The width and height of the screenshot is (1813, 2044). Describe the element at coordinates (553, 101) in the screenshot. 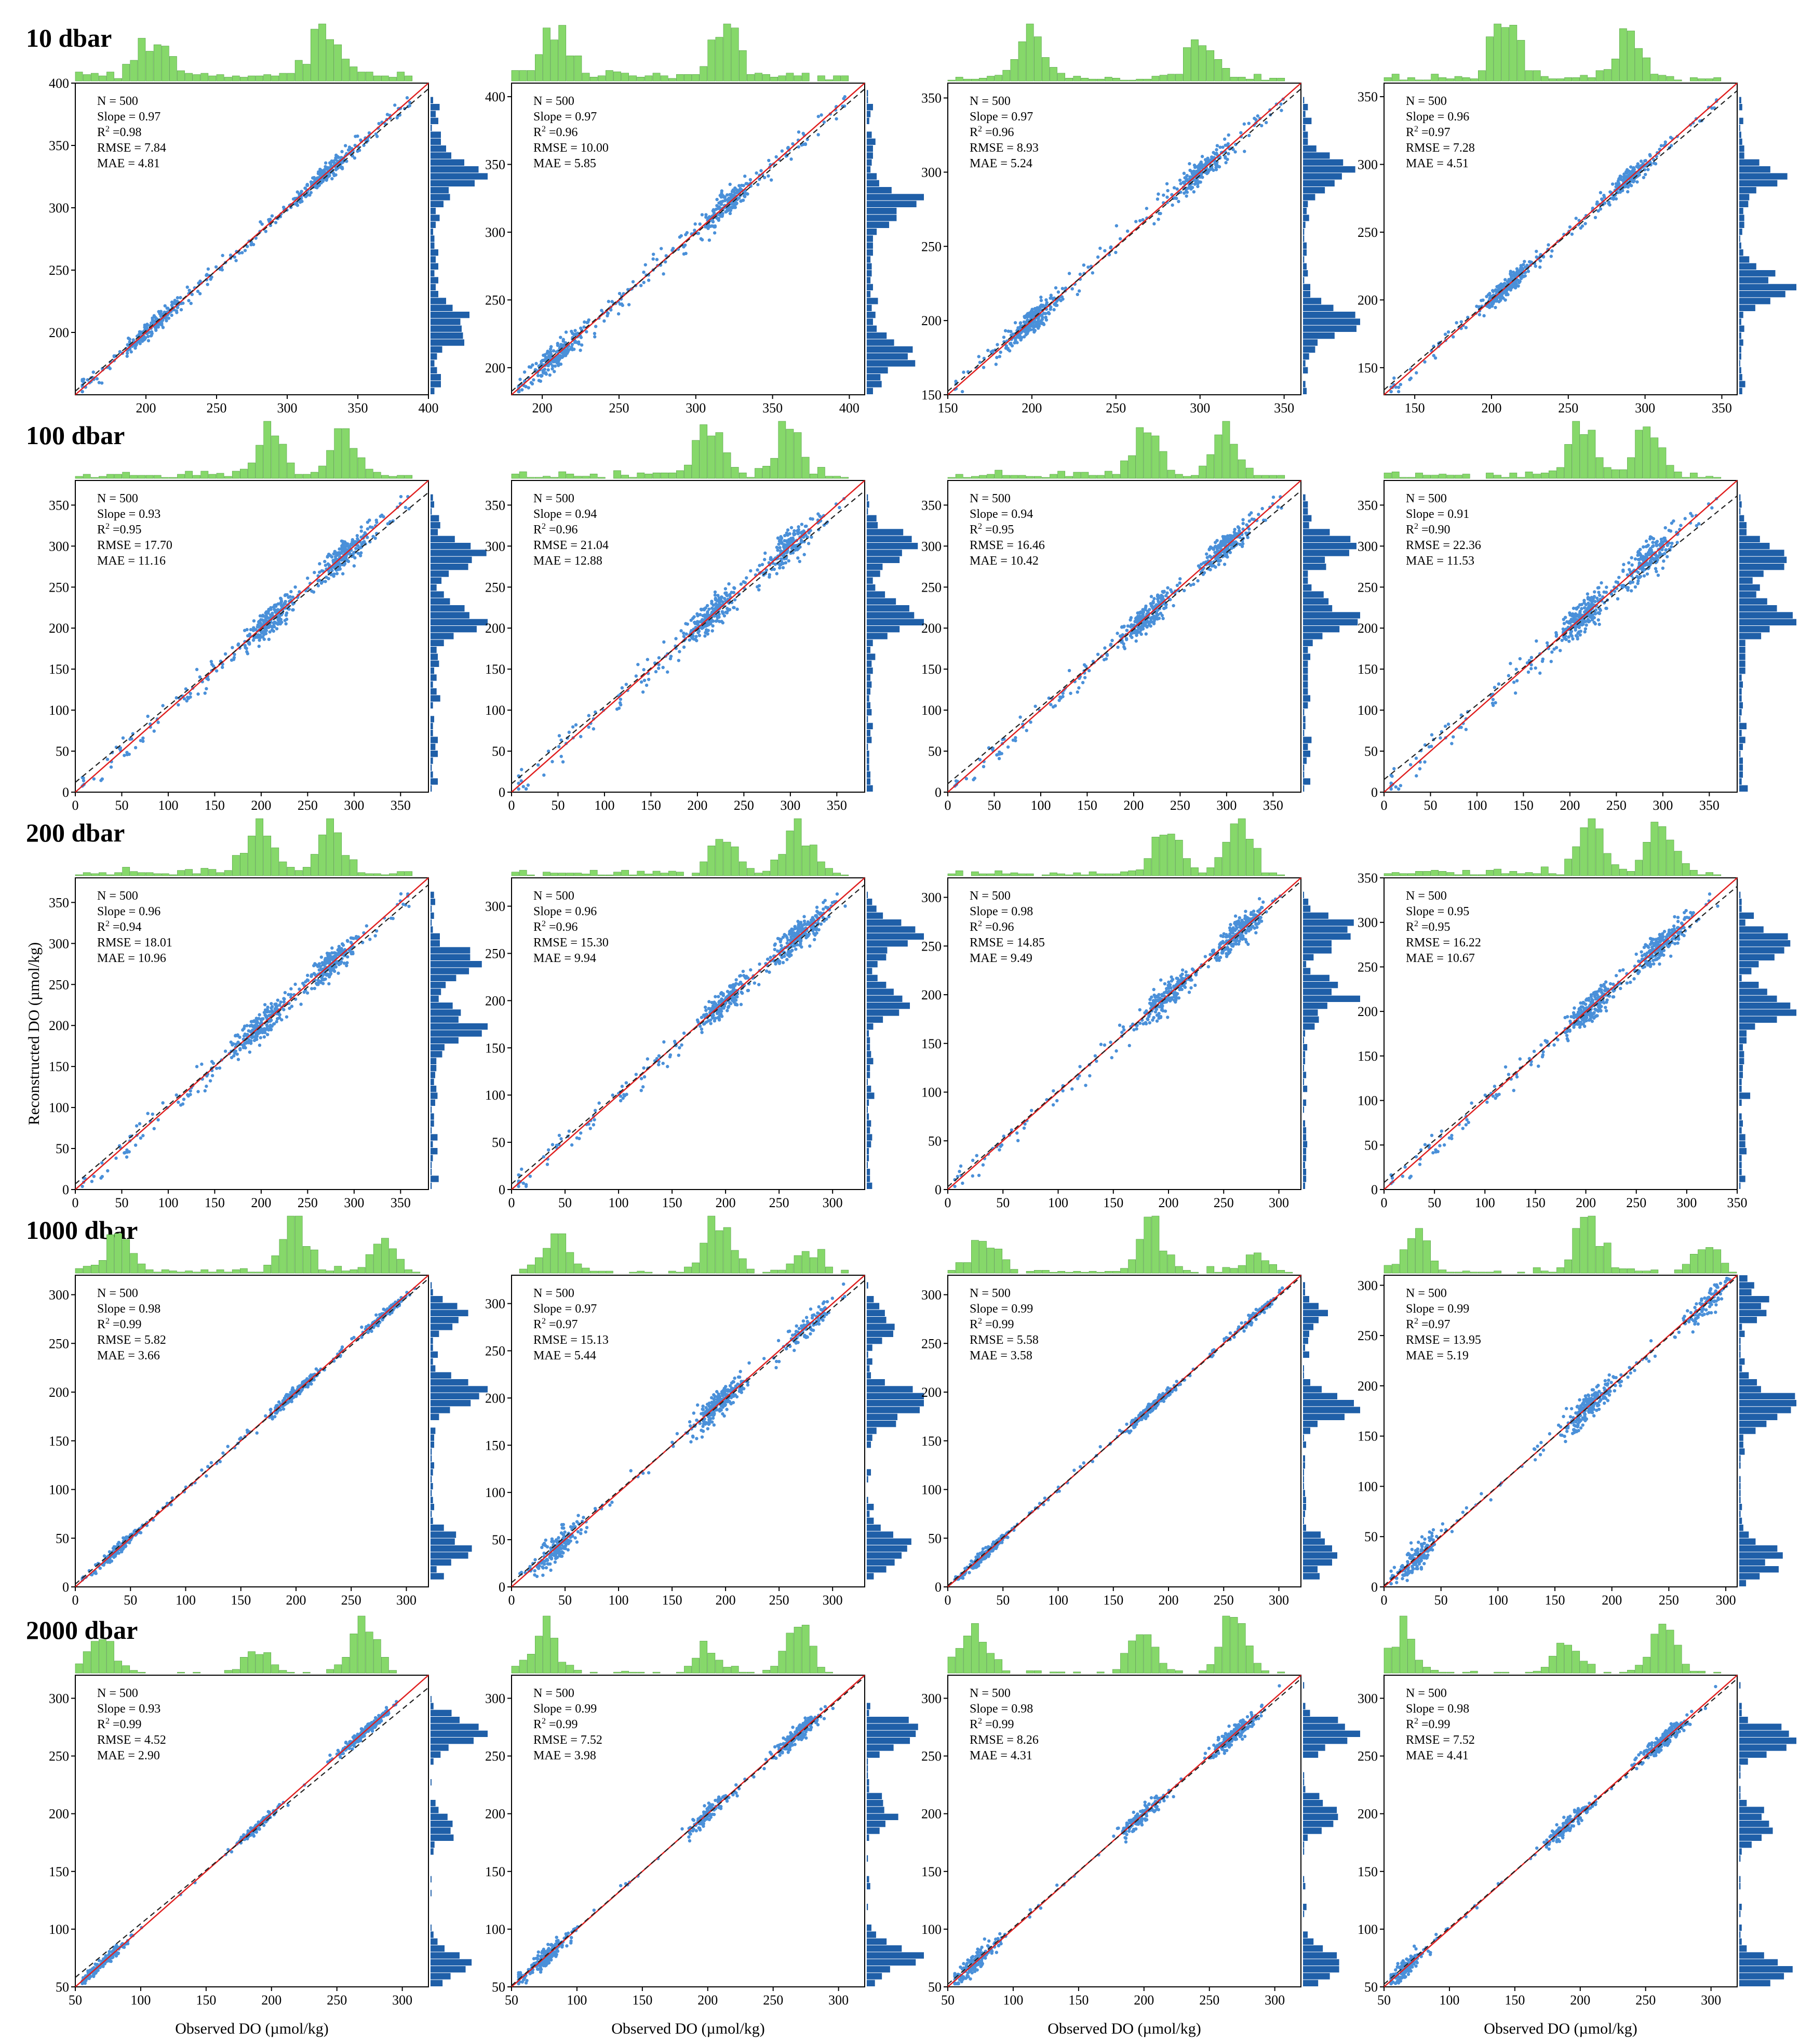

I see `stat-n: N = 500` at that location.